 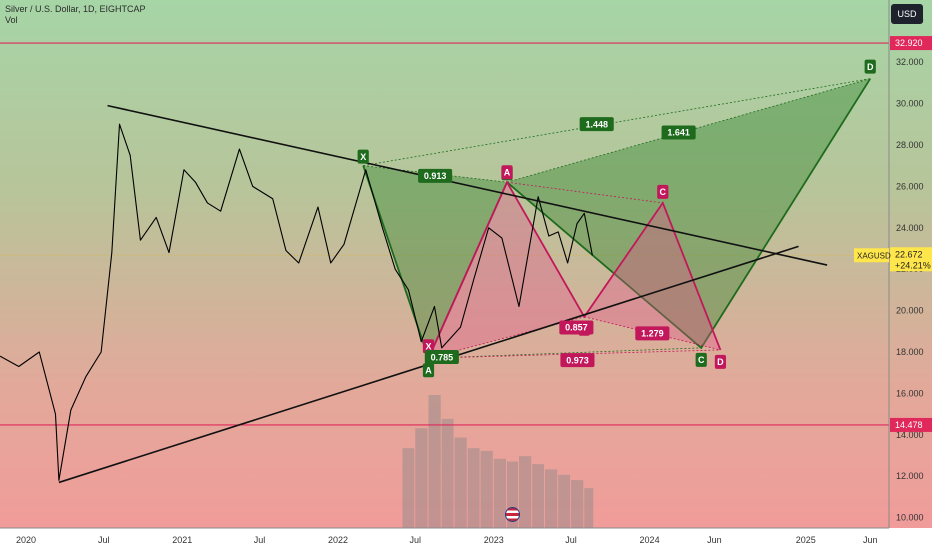 I want to click on current-symbol-tag-bg, so click(x=871, y=255).